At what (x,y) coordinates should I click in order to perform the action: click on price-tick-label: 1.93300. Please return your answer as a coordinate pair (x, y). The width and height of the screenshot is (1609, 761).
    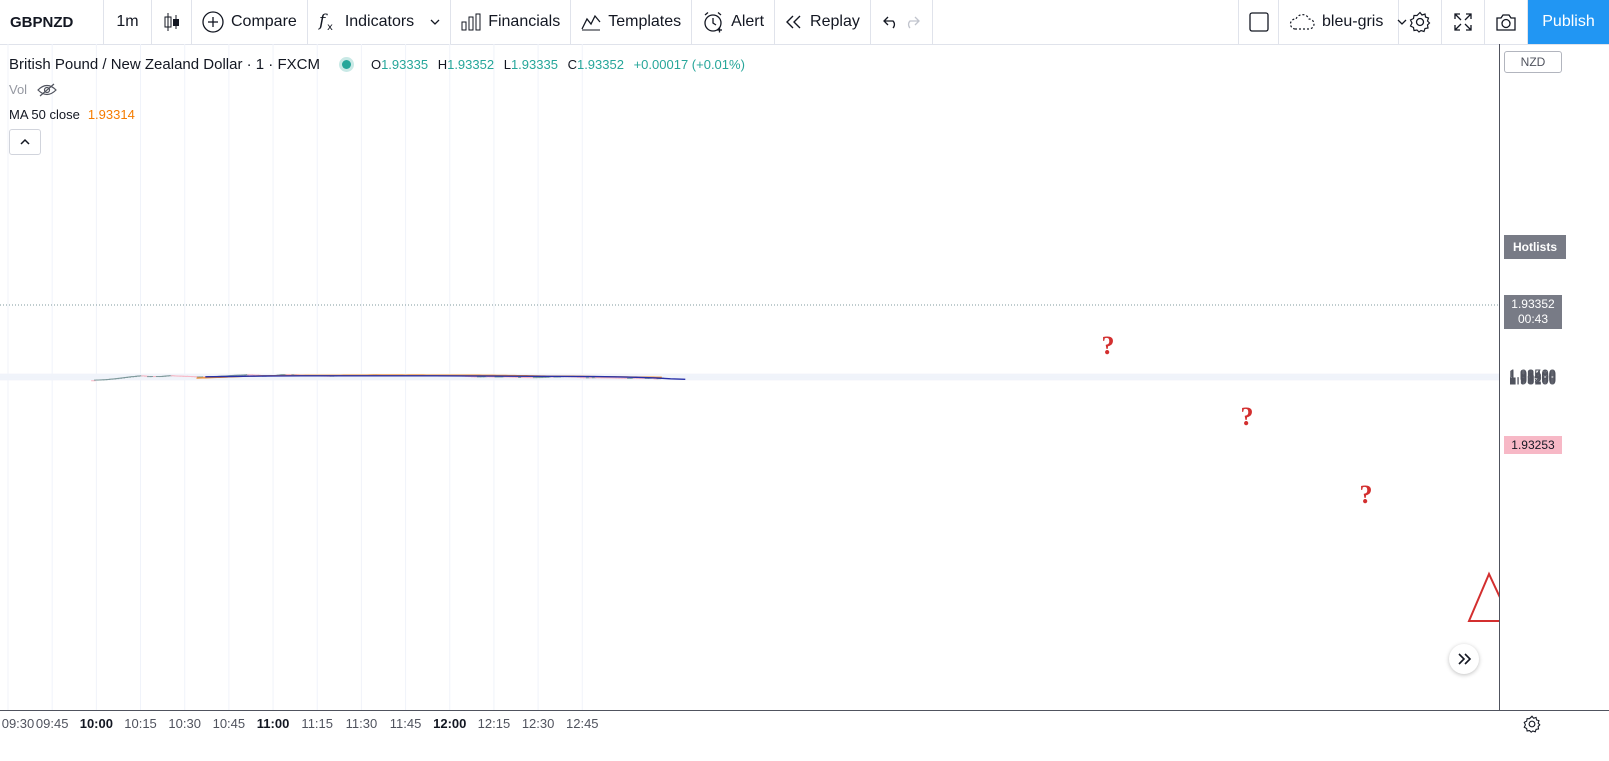
    Looking at the image, I should click on (1532, 377).